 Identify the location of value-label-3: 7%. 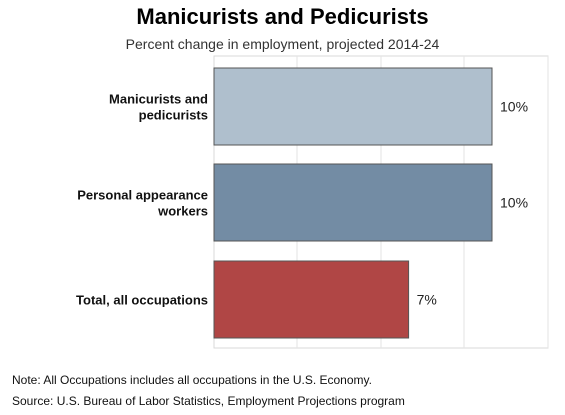
(427, 300).